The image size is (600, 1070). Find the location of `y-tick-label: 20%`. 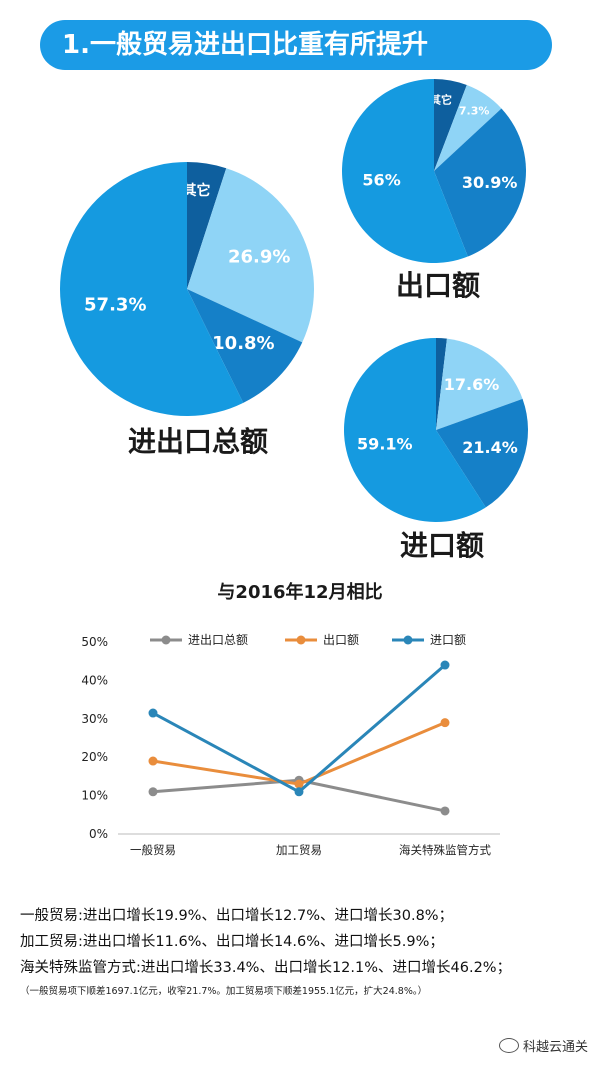

y-tick-label: 20% is located at coordinates (94, 757).